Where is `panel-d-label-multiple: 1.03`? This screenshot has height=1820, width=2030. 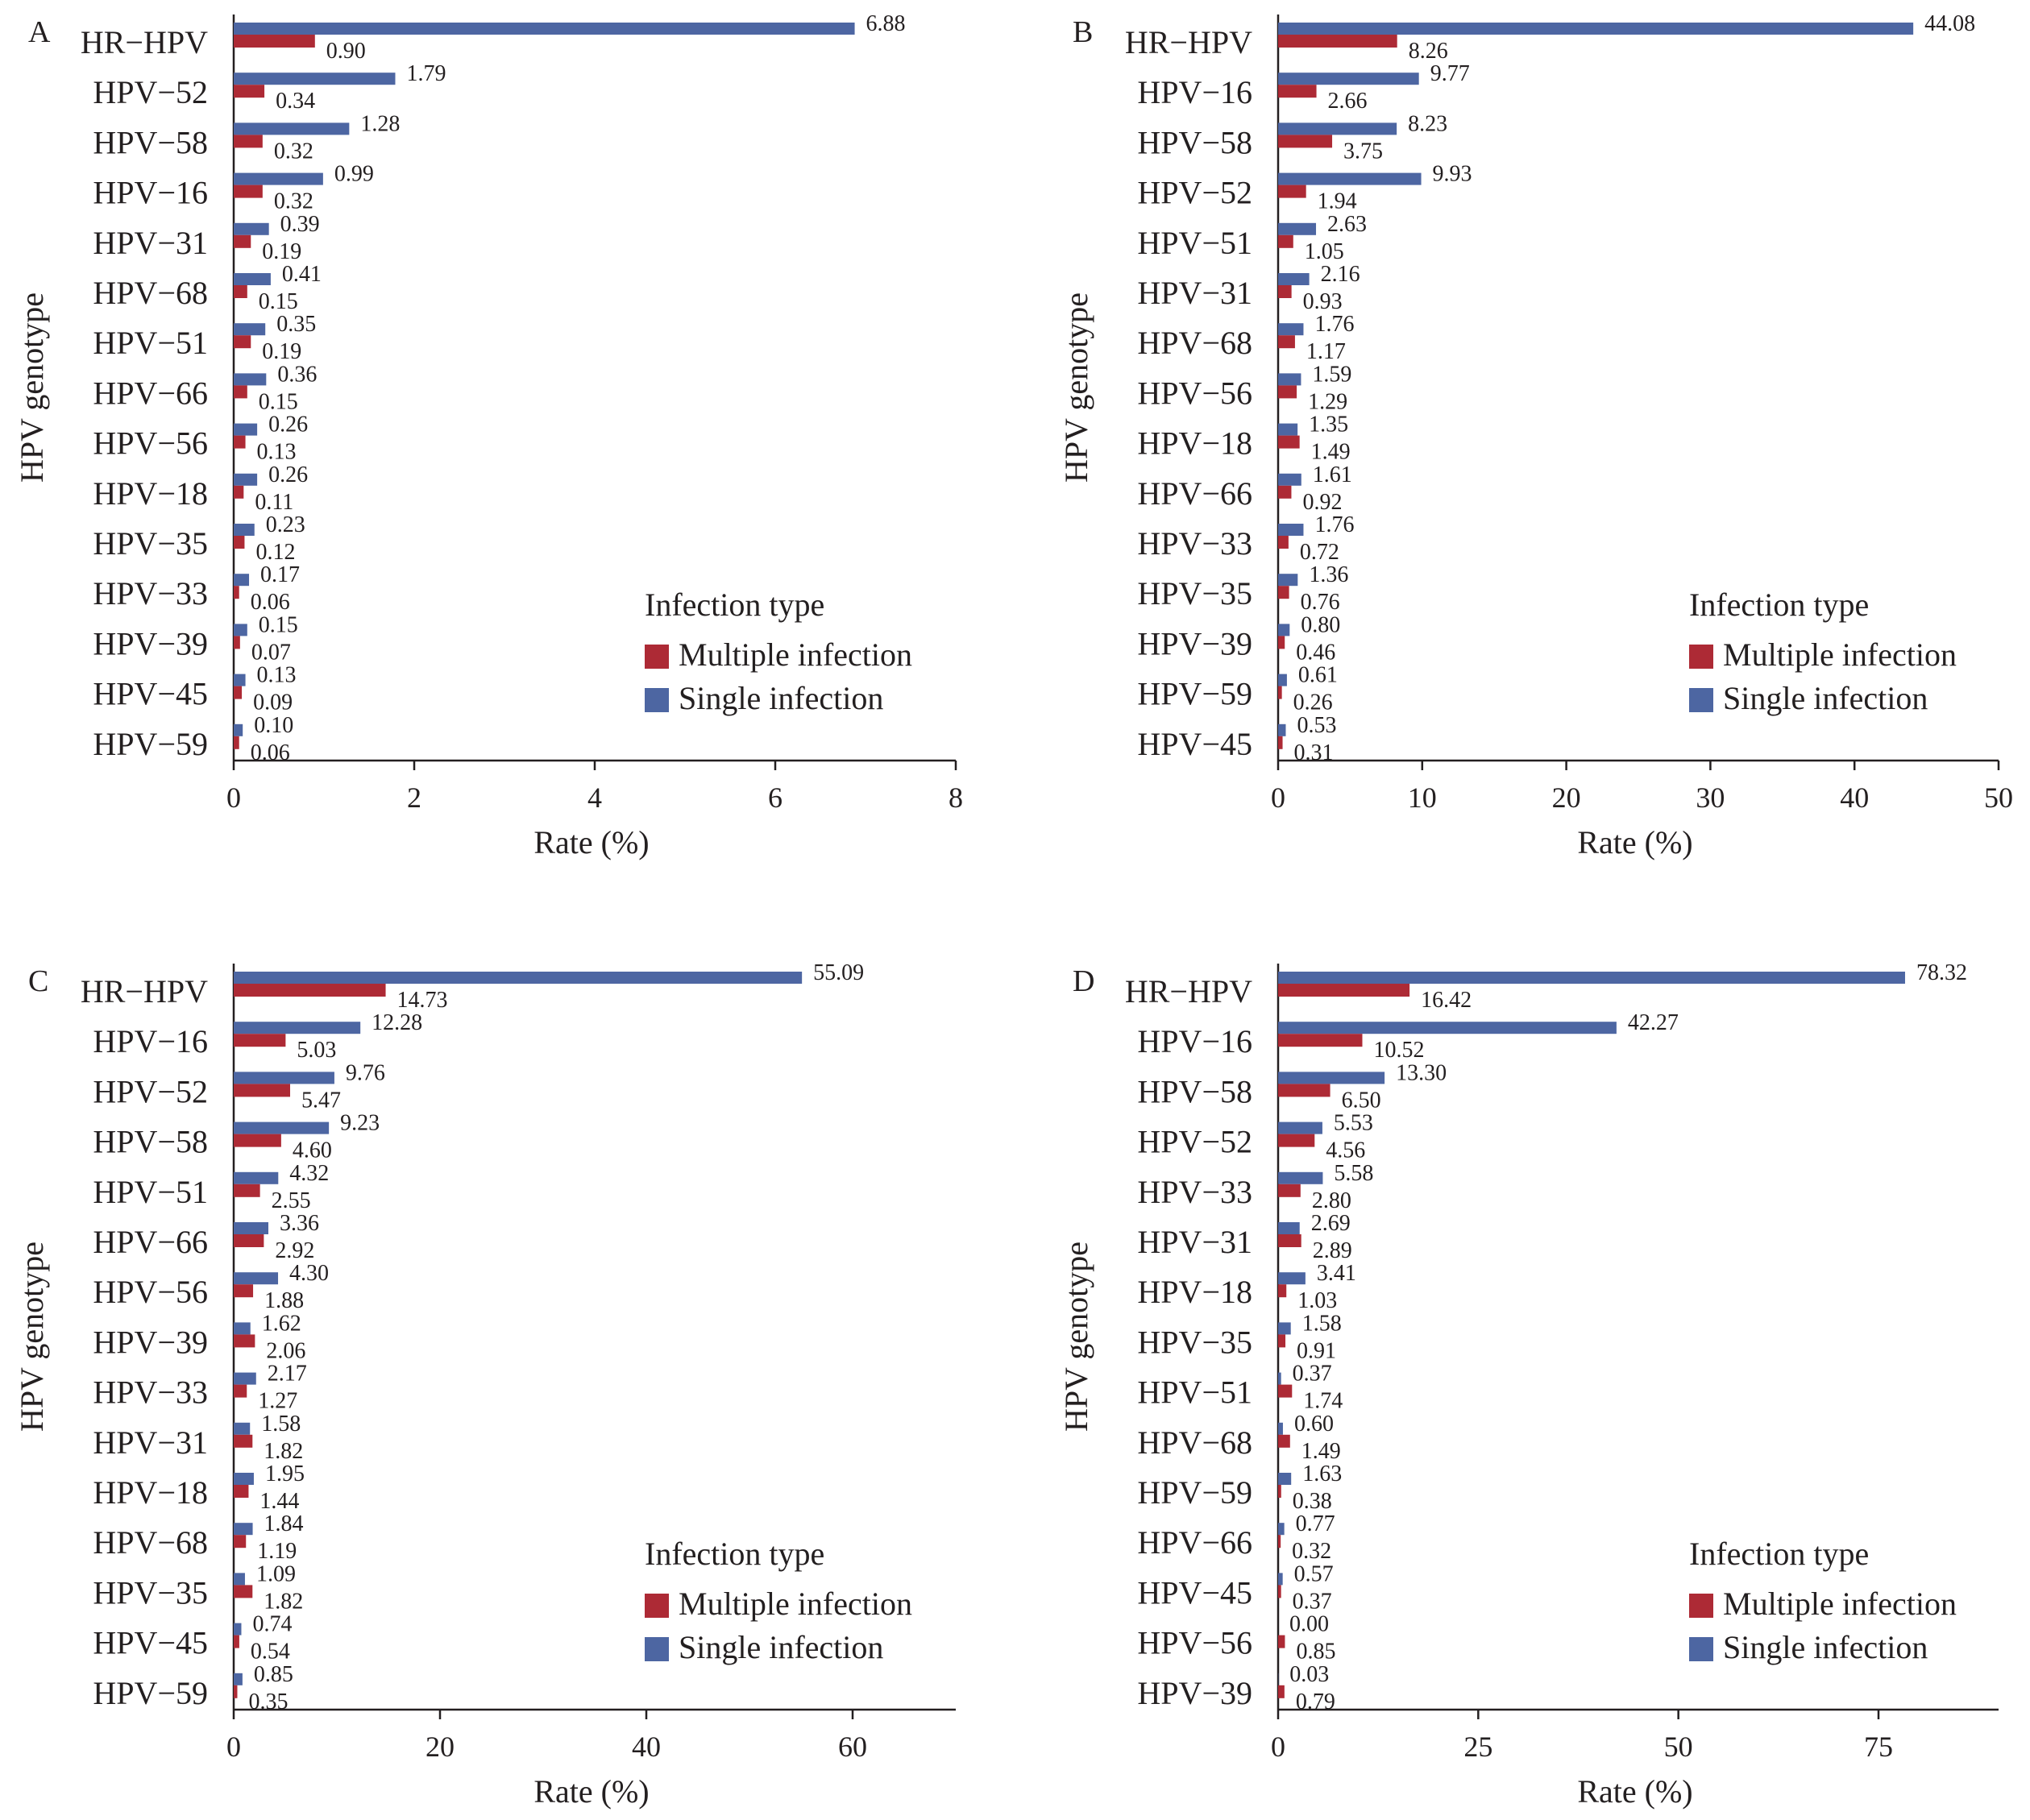
panel-d-label-multiple: 1.03 is located at coordinates (1317, 1300).